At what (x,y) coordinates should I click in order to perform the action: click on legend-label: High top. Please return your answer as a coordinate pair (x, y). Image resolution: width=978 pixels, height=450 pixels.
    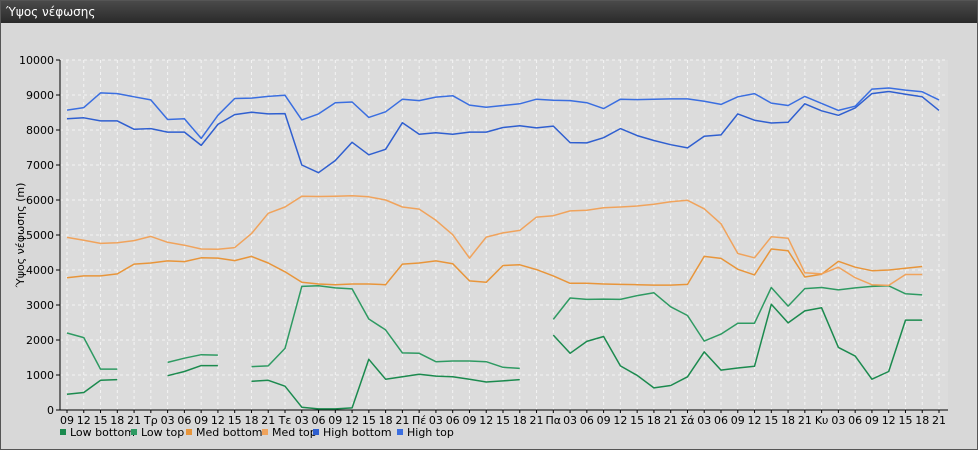
    Looking at the image, I should click on (430, 432).